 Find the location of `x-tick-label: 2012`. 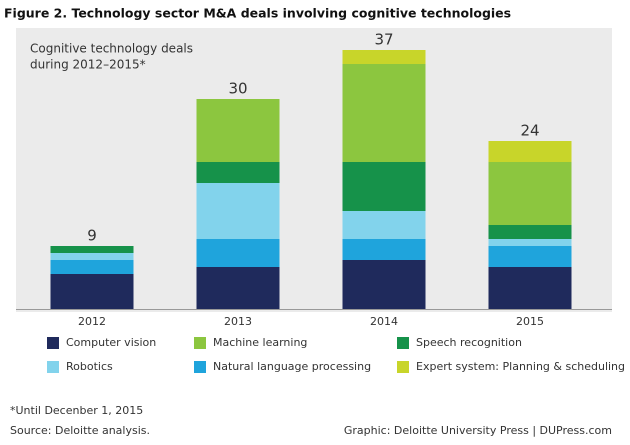

x-tick-label: 2012 is located at coordinates (92, 321).